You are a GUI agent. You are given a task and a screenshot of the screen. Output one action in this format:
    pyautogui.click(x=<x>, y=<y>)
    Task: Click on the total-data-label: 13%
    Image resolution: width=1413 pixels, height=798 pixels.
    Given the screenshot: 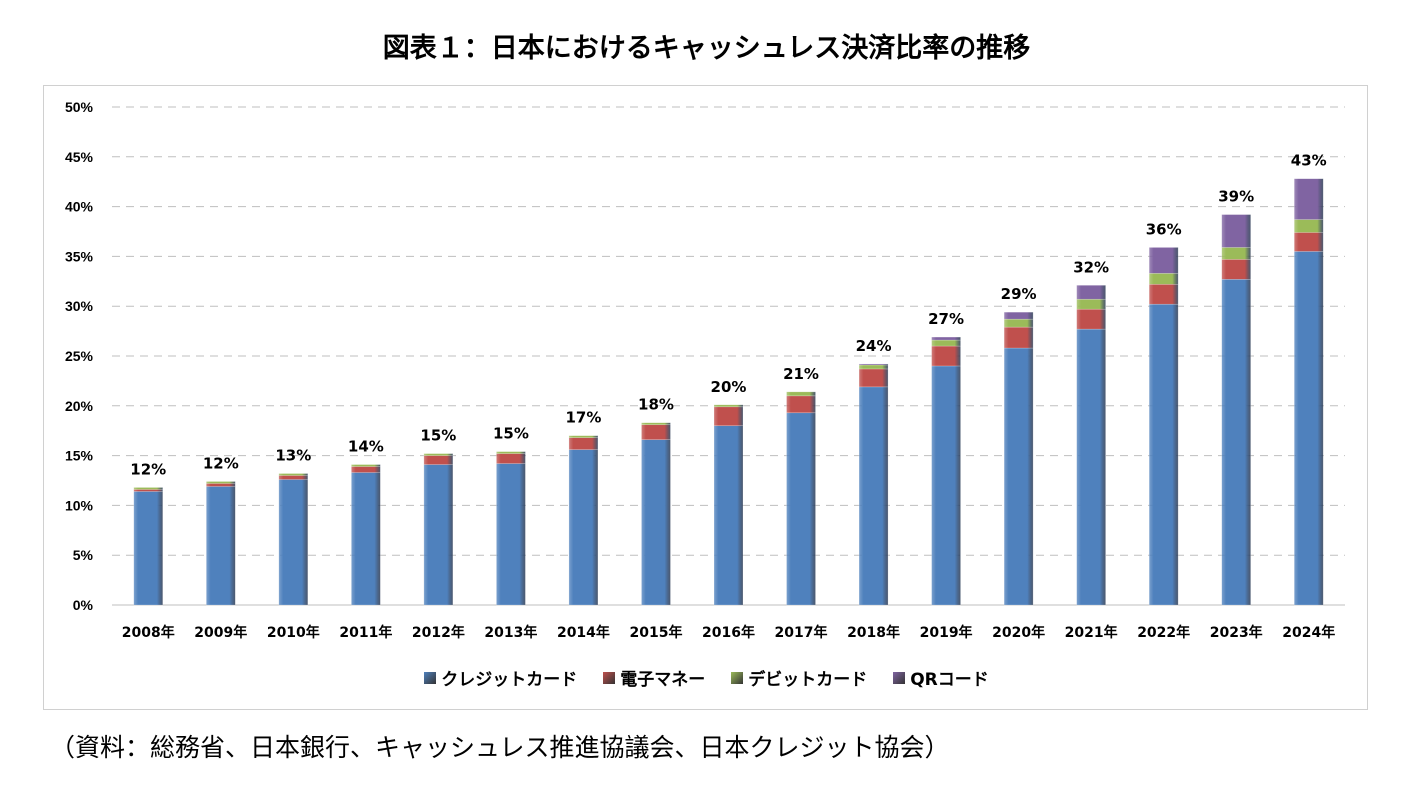 What is the action you would take?
    pyautogui.click(x=293, y=456)
    